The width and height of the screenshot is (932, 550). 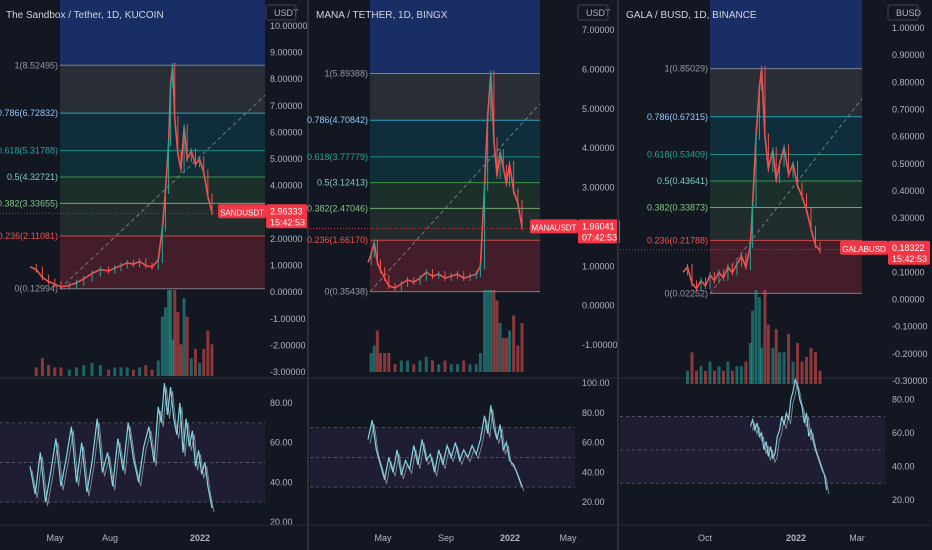 What do you see at coordinates (790, 438) in the screenshot?
I see `rsi-ma-series` at bounding box center [790, 438].